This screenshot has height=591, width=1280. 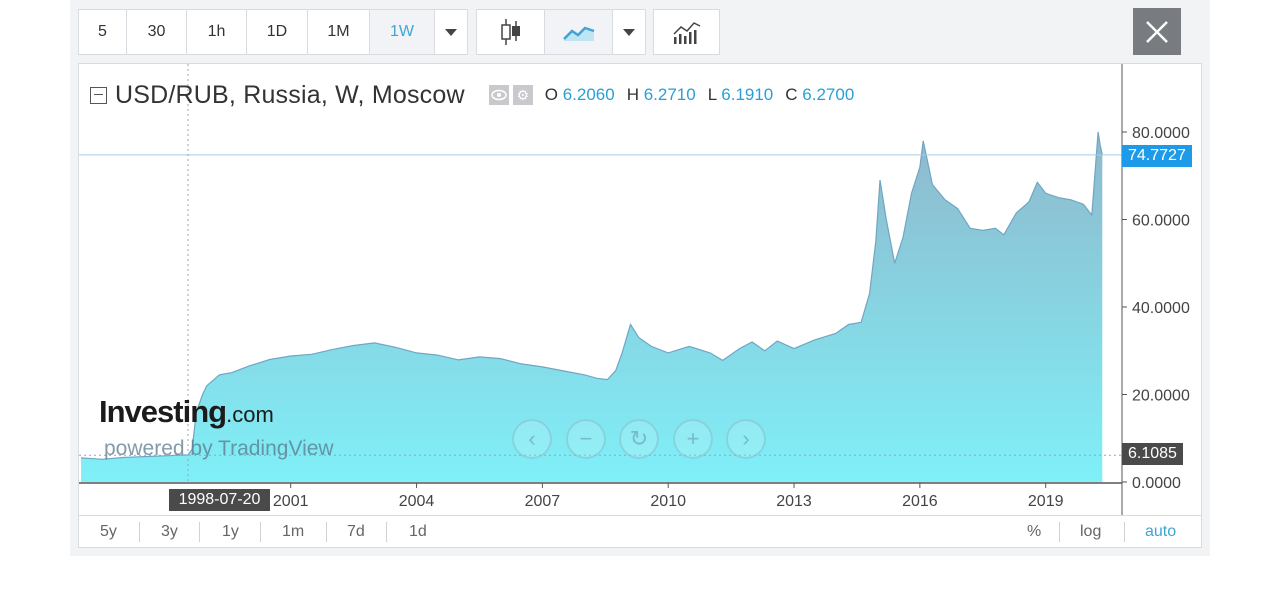 What do you see at coordinates (1157, 156) in the screenshot?
I see `last-price-tag: 74.7727` at bounding box center [1157, 156].